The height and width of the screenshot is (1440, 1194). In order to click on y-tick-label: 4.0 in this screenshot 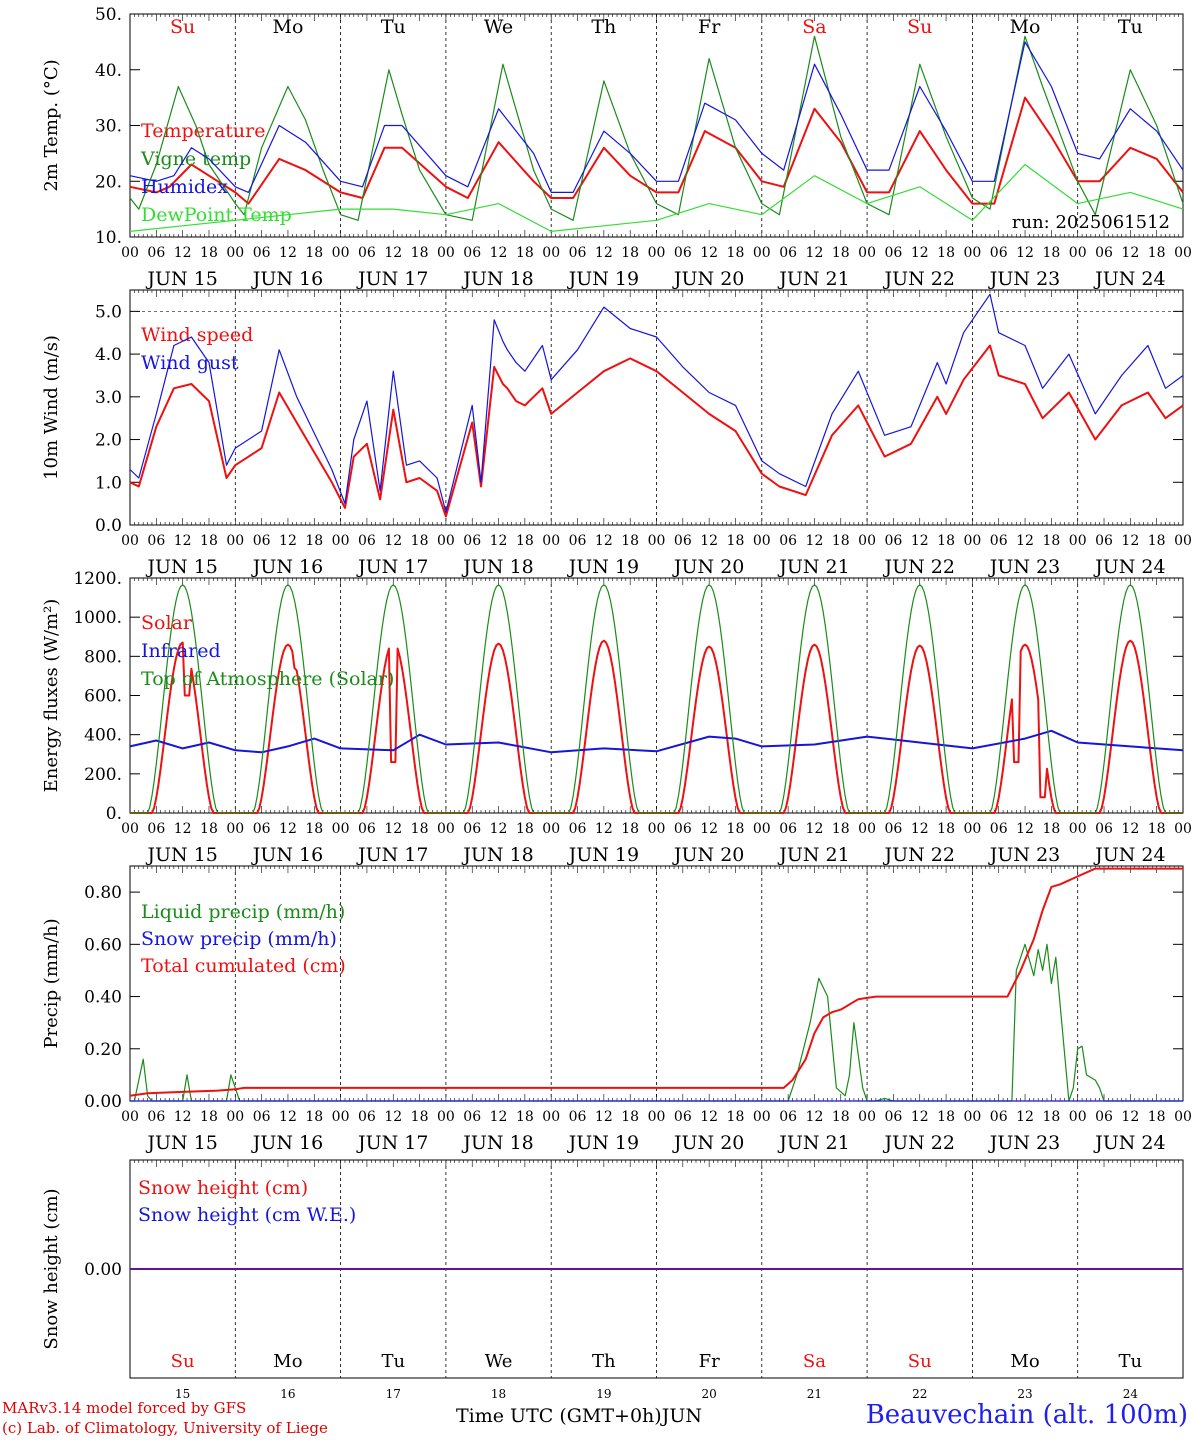, I will do `click(108, 355)`.